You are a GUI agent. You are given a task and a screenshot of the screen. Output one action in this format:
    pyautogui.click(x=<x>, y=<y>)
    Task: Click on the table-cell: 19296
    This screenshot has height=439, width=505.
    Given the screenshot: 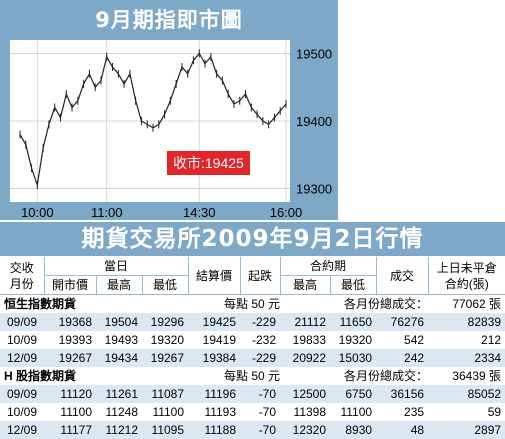 What is the action you would take?
    pyautogui.click(x=165, y=322)
    